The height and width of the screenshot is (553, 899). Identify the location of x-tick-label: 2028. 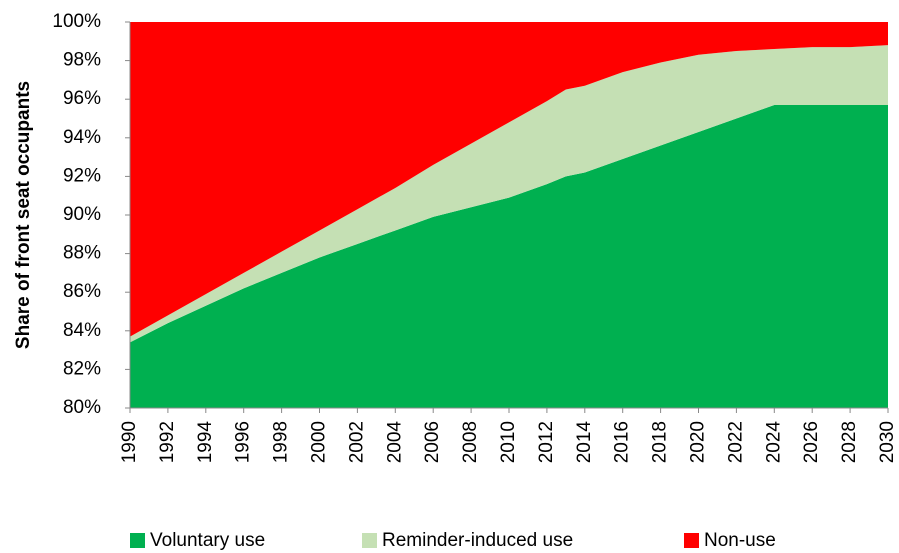
(849, 442).